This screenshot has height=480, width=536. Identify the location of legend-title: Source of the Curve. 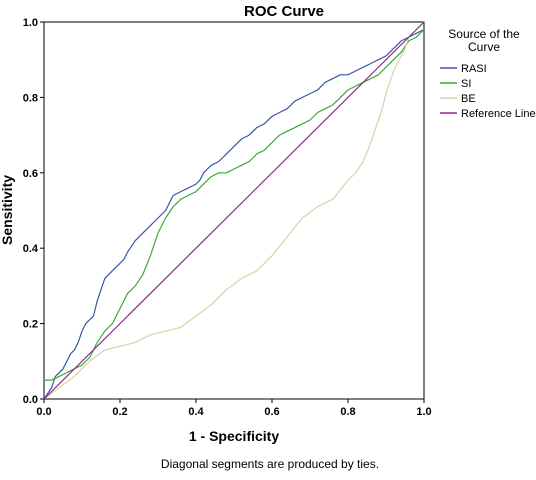
(484, 40).